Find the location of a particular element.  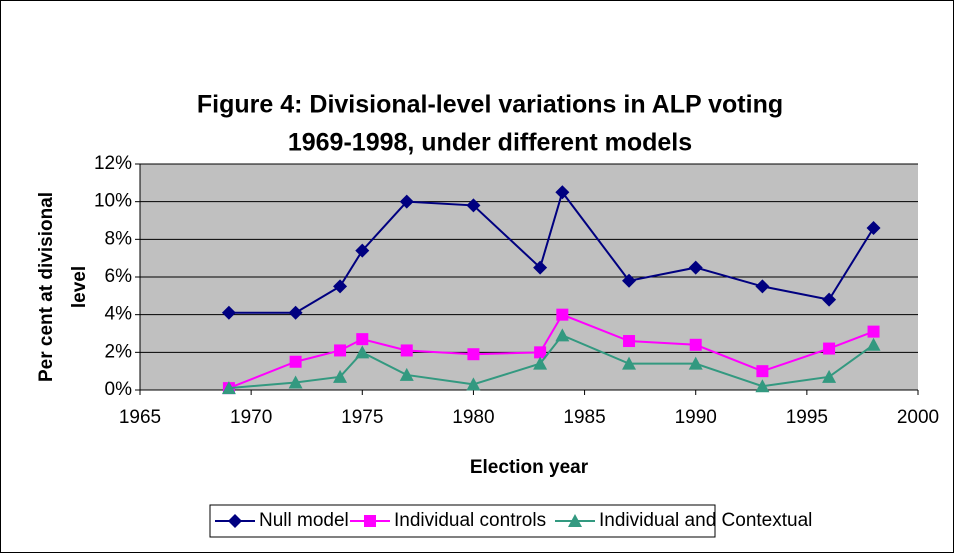

x-tick-label: 1980 is located at coordinates (473, 417).